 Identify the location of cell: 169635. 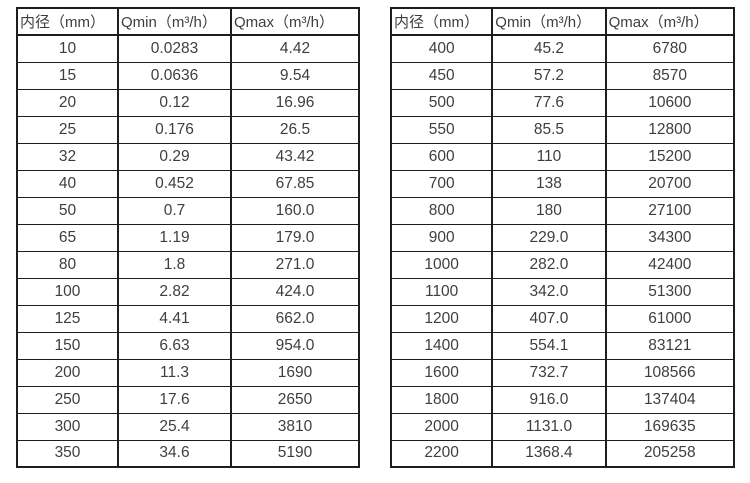
(670, 426).